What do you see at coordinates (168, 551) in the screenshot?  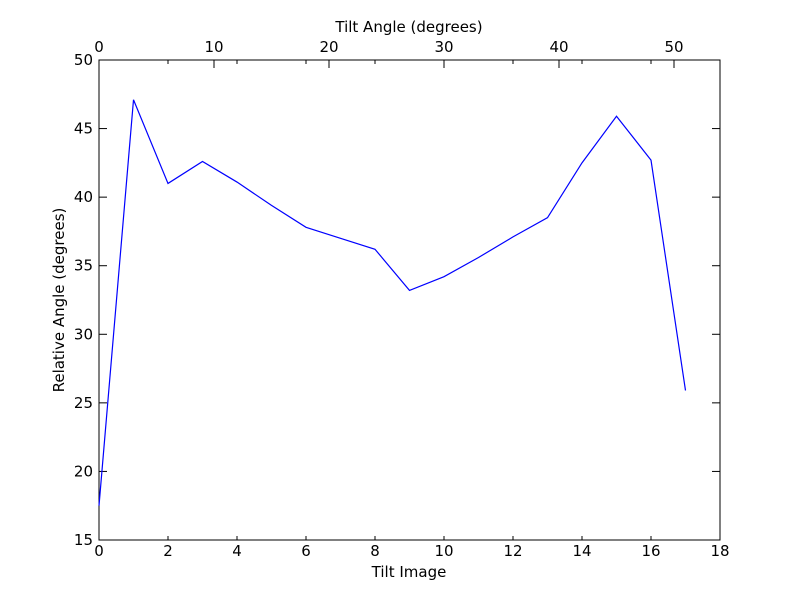 I see `x-tick-label: 2` at bounding box center [168, 551].